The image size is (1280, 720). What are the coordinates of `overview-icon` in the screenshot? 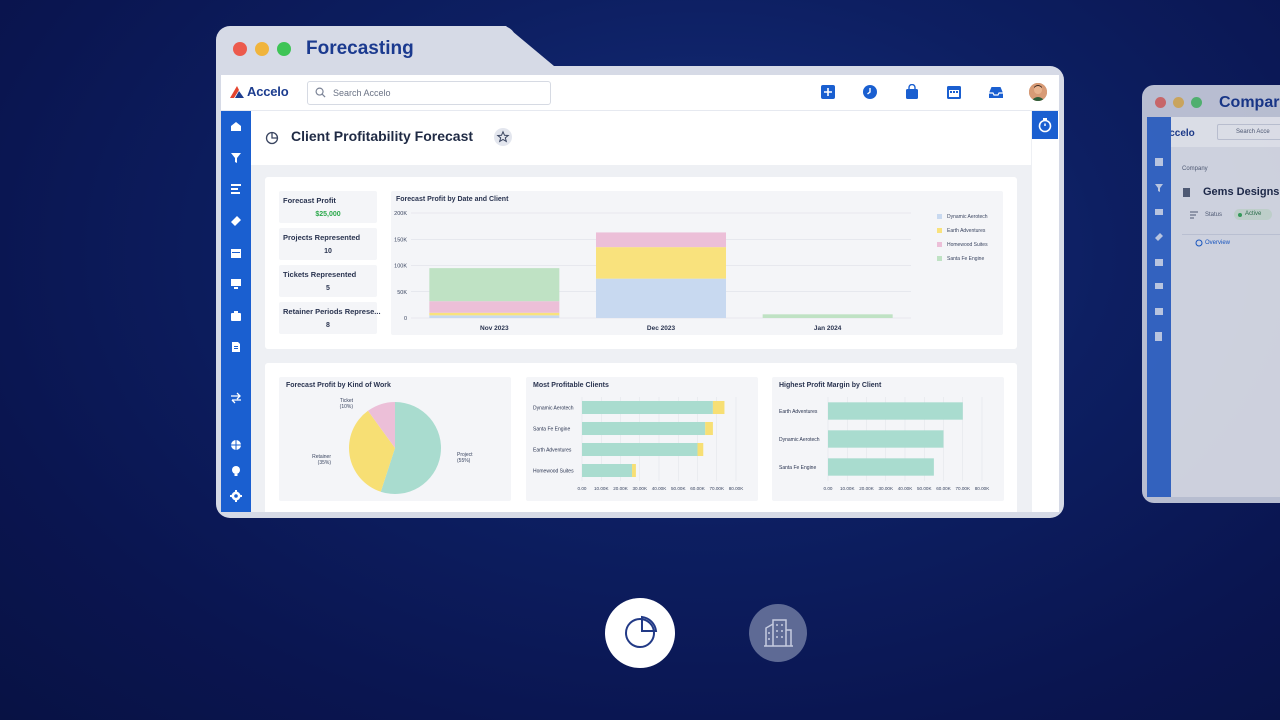 It's located at (1199, 243).